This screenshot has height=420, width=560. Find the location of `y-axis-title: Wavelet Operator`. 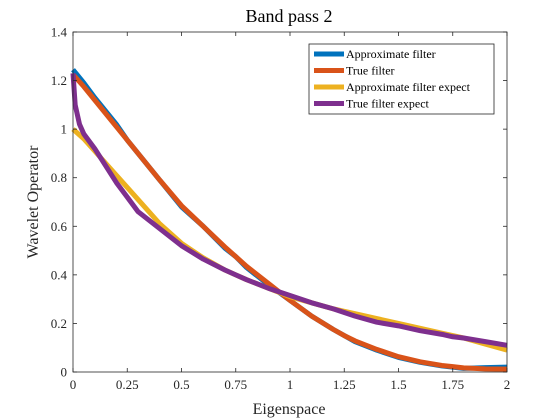

y-axis-title: Wavelet Operator is located at coordinates (33, 202).